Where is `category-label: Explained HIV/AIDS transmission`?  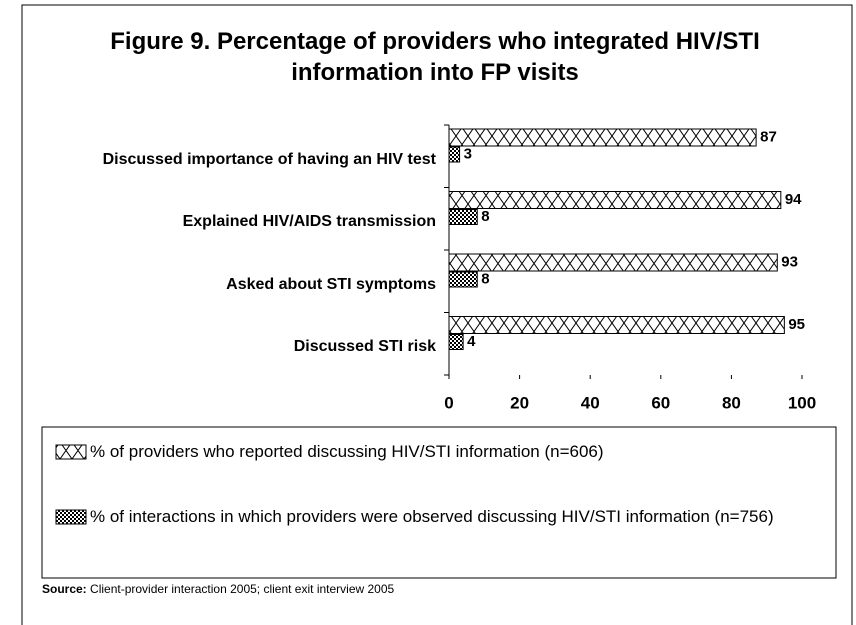 category-label: Explained HIV/AIDS transmission is located at coordinates (246, 221).